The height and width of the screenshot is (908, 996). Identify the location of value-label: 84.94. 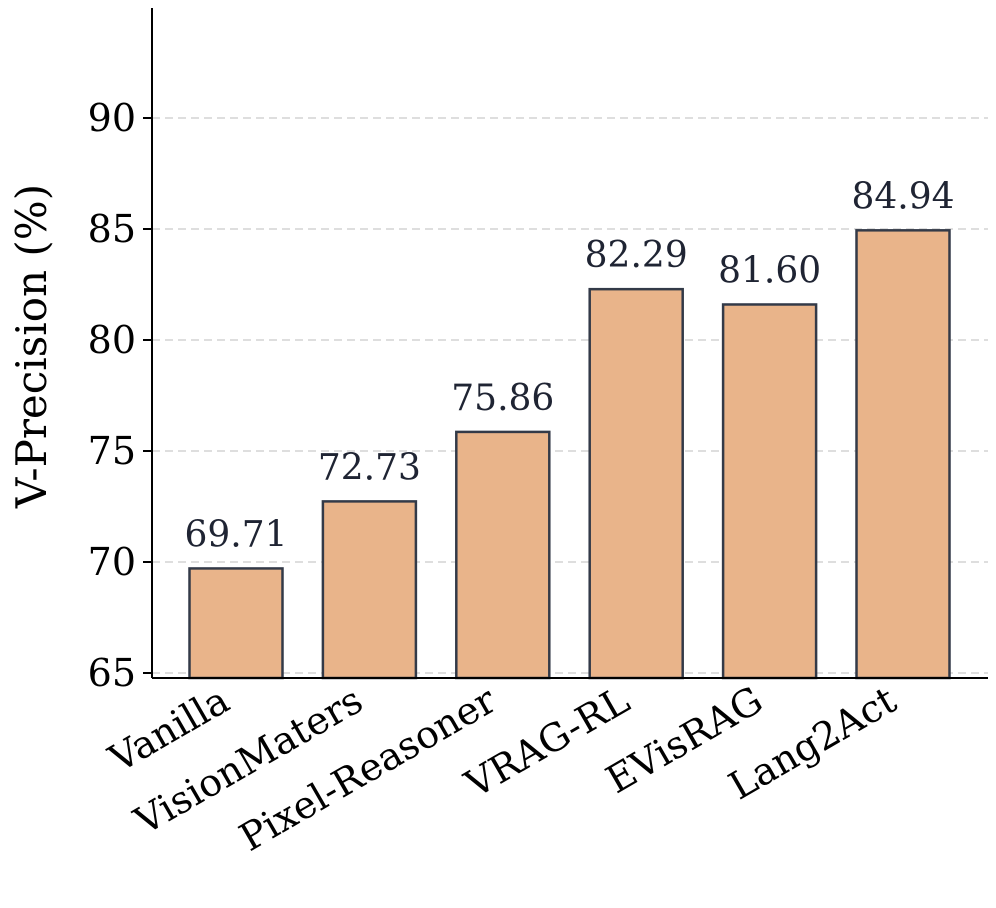
(902, 196).